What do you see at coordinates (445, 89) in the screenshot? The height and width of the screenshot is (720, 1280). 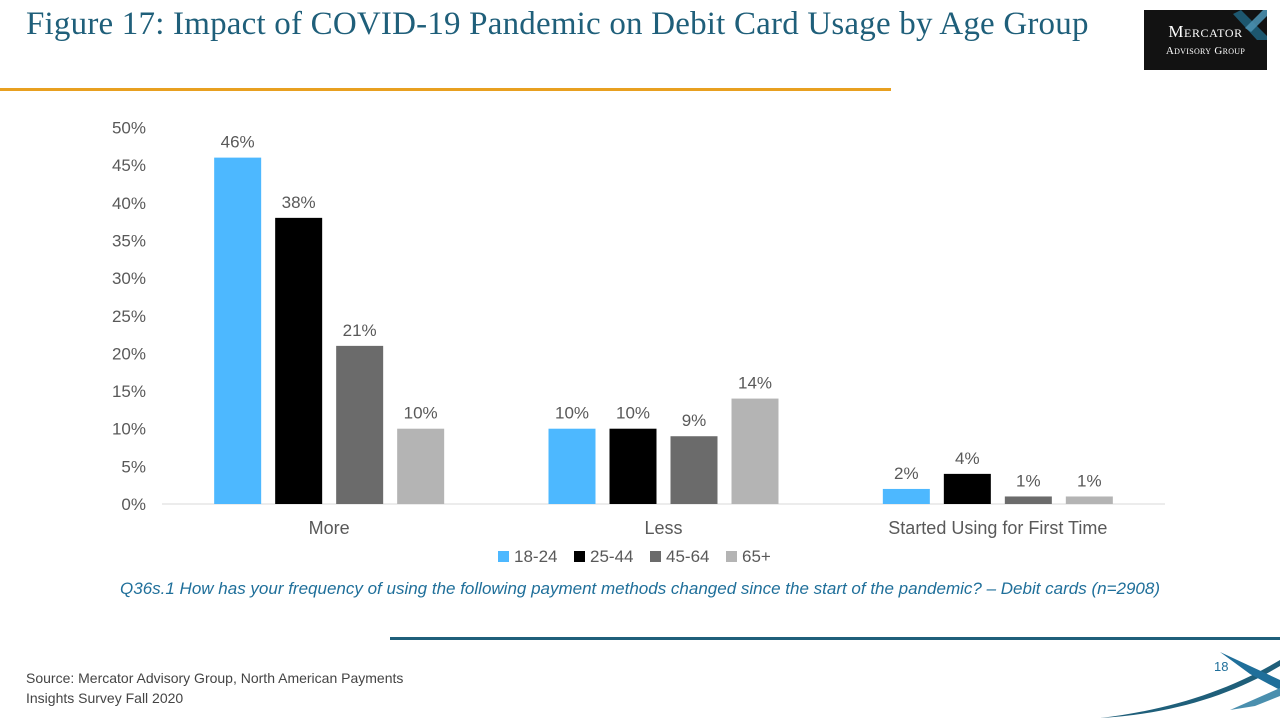 I see `title-underline` at bounding box center [445, 89].